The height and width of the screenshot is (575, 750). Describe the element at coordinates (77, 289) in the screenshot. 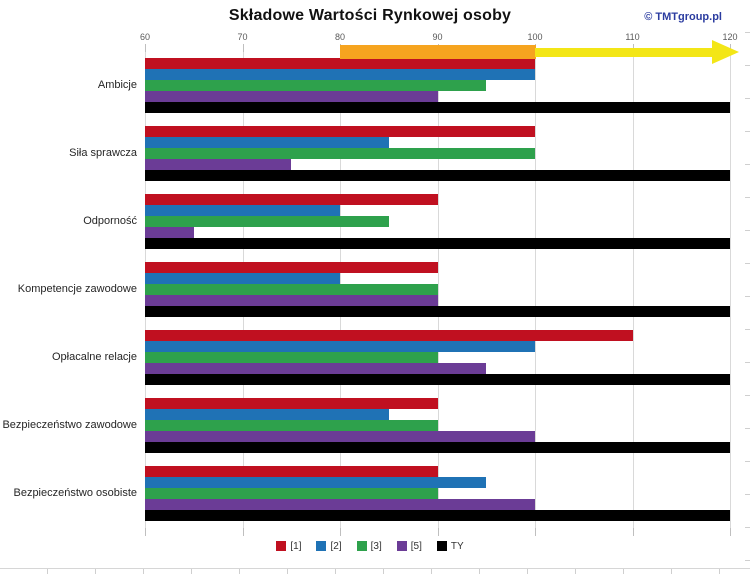

I see `category-label: Kompetencje zawodowe` at that location.